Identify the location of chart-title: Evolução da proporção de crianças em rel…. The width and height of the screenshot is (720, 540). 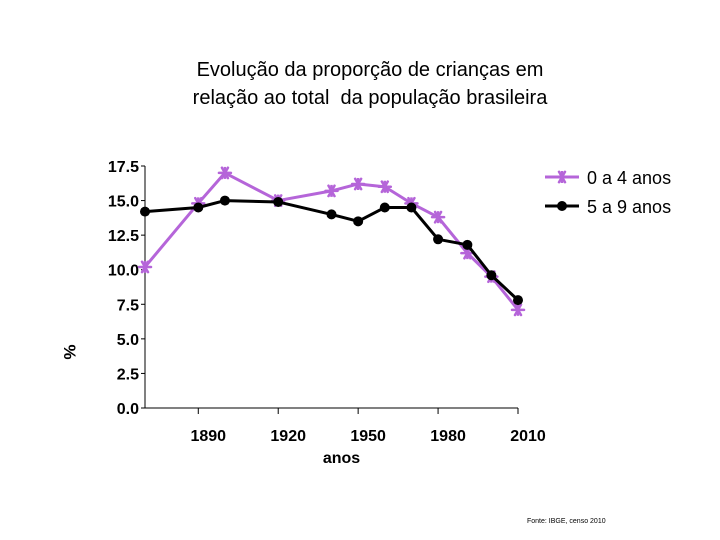
(370, 84).